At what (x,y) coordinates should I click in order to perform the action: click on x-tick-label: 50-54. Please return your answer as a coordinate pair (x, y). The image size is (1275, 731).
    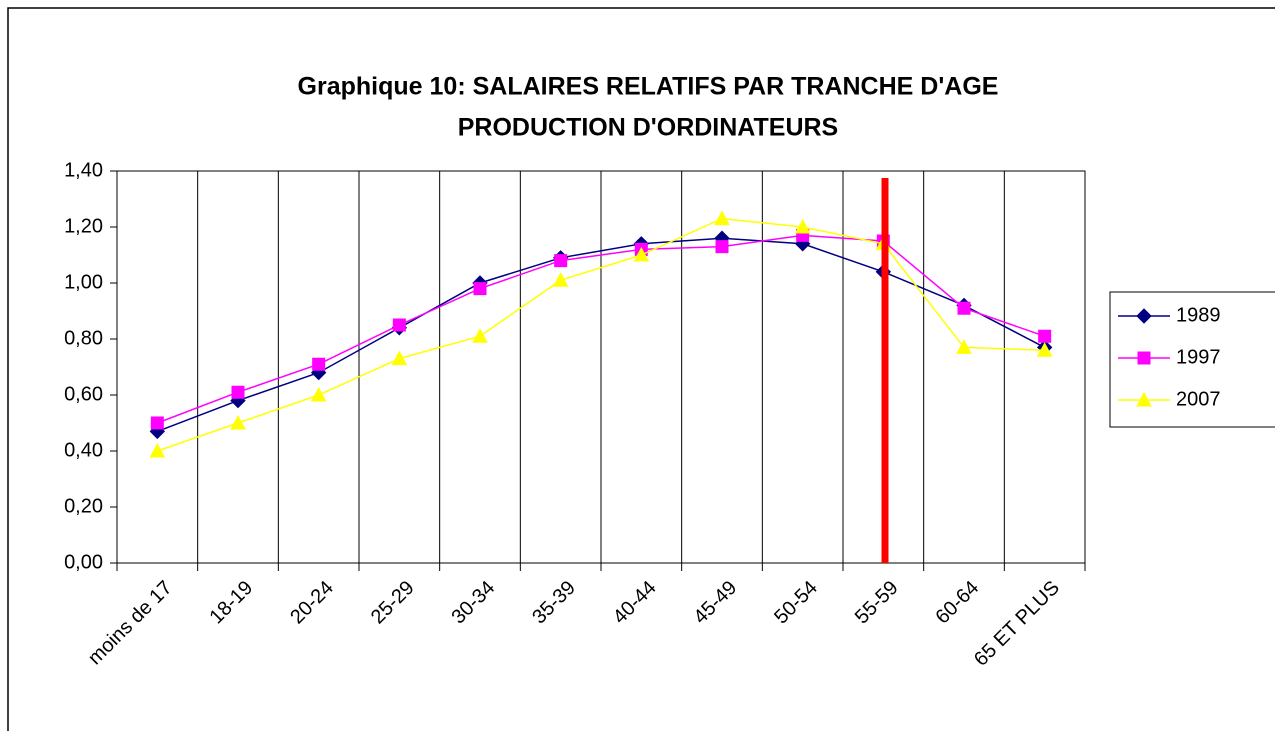
    Looking at the image, I should click on (796, 603).